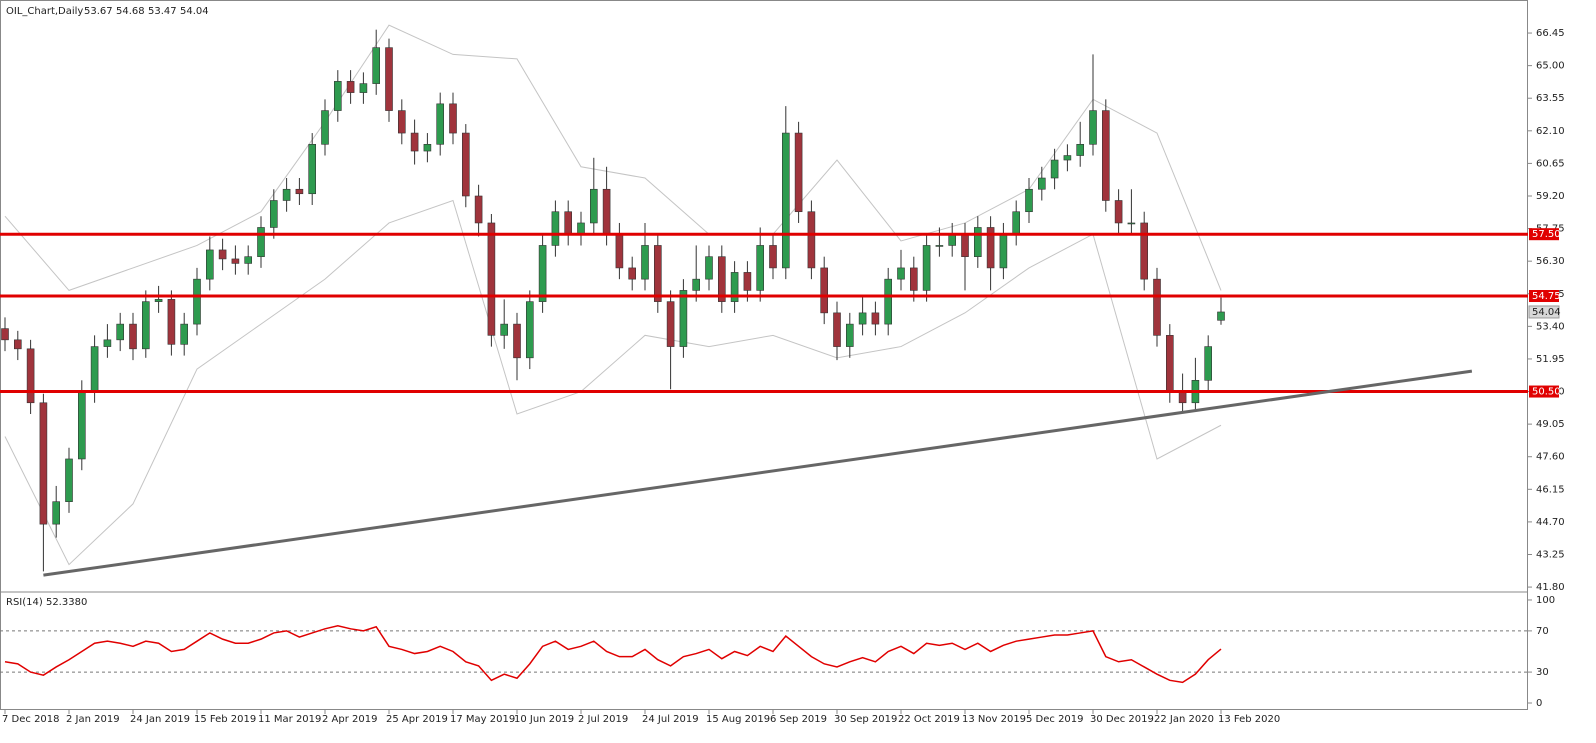 The image size is (1596, 743). Describe the element at coordinates (865, 719) in the screenshot. I see `x-tick-label: 30 Sep 2019` at that location.